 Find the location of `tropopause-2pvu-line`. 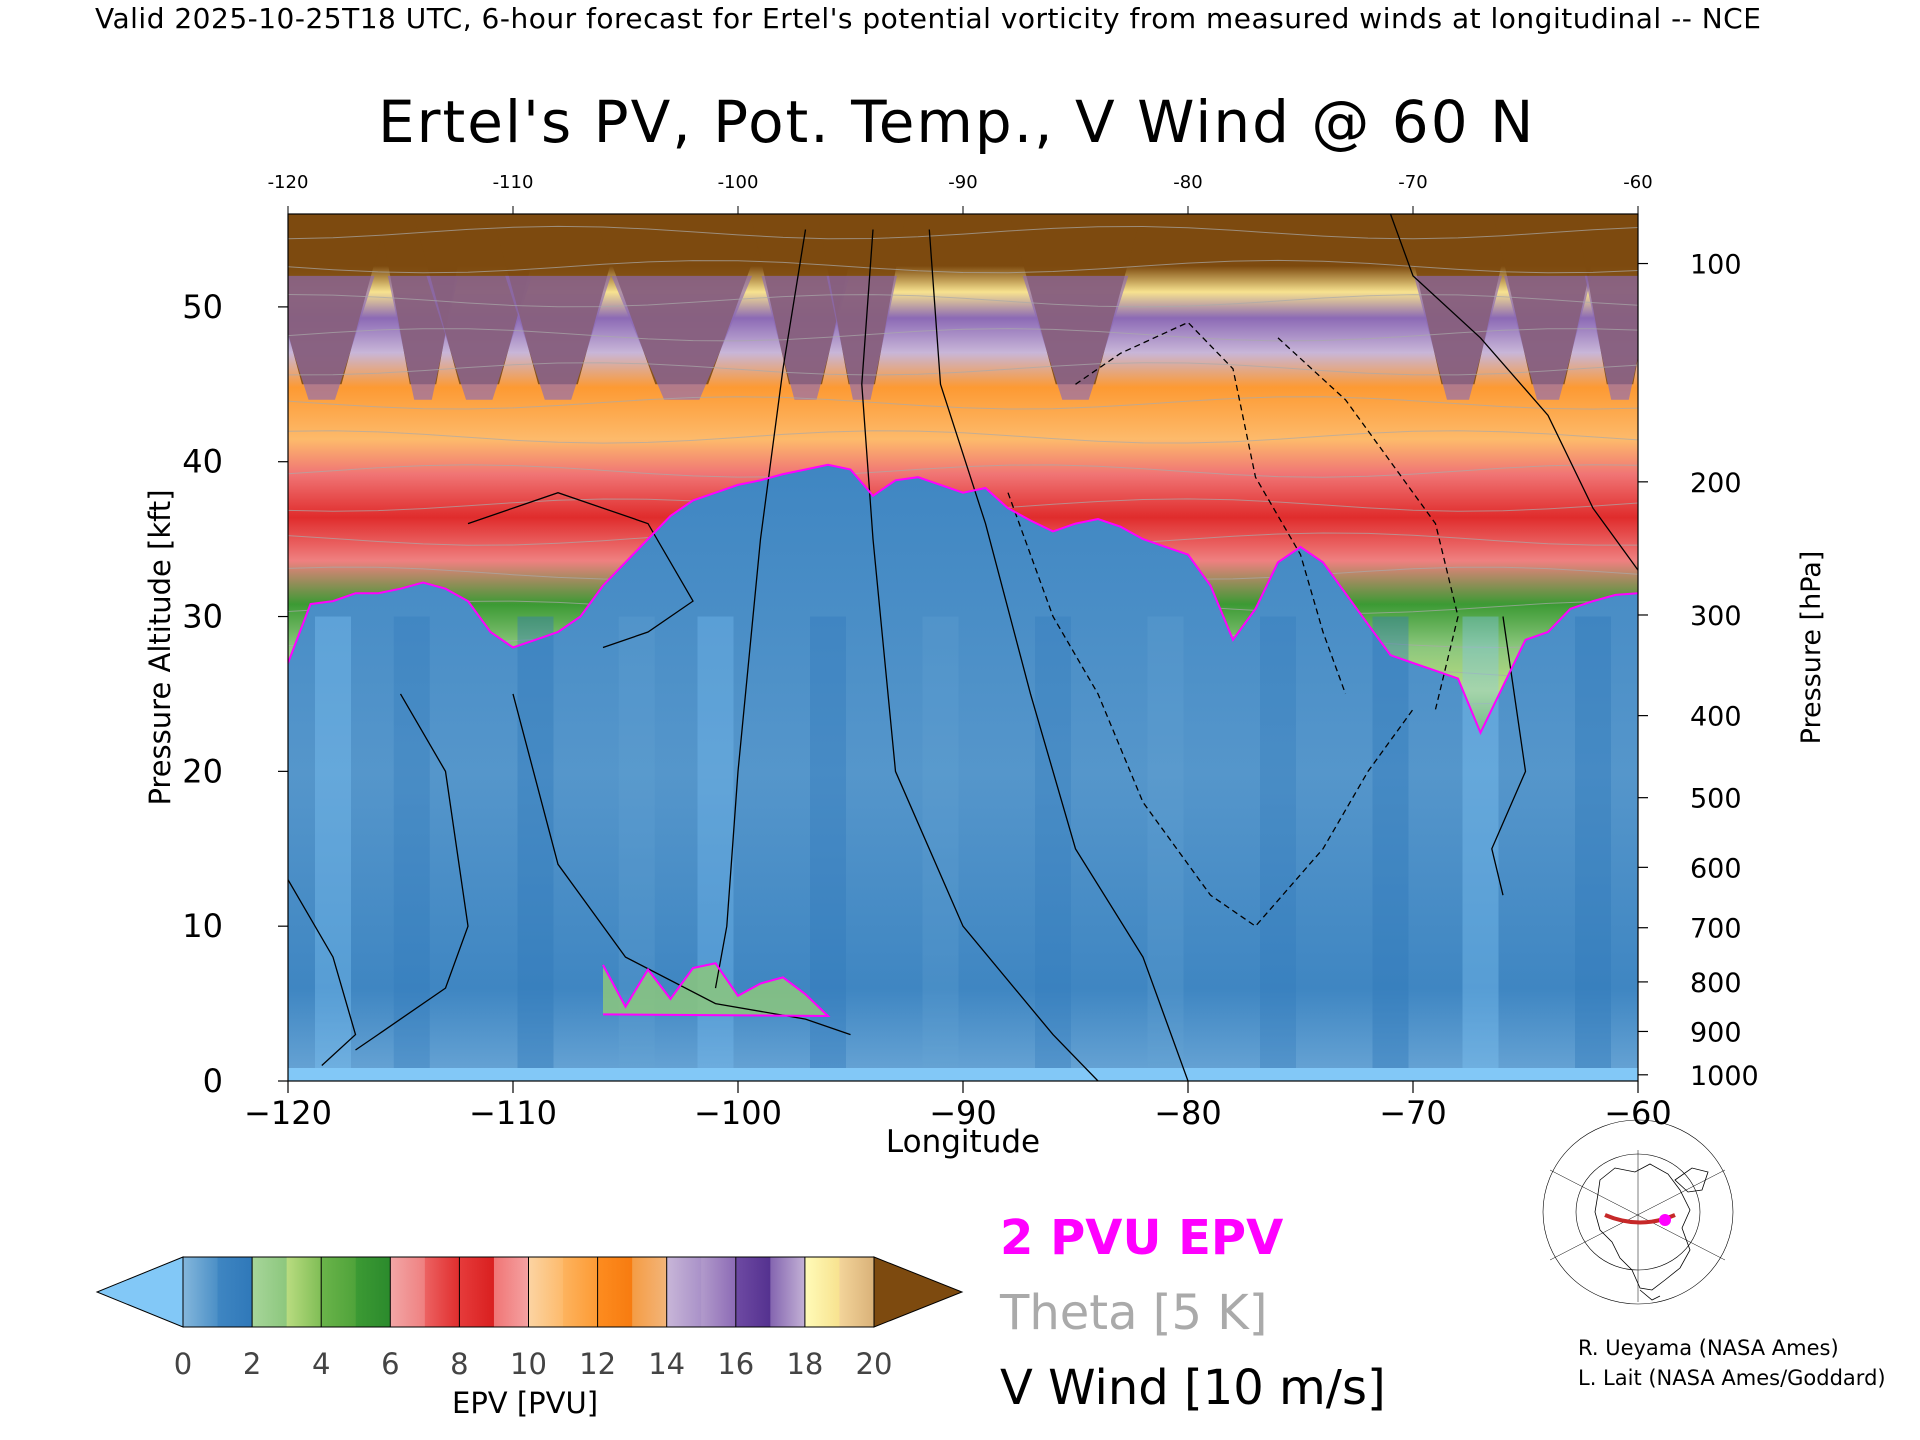

tropopause-2pvu-line is located at coordinates (963, 599).